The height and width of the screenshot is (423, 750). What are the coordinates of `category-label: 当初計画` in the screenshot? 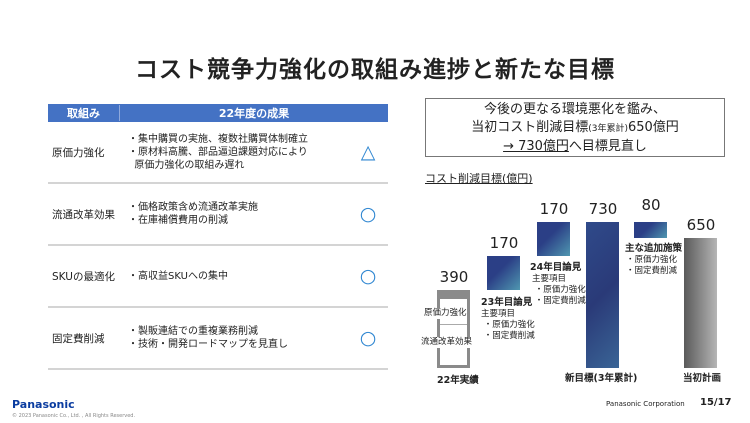 It's located at (702, 378).